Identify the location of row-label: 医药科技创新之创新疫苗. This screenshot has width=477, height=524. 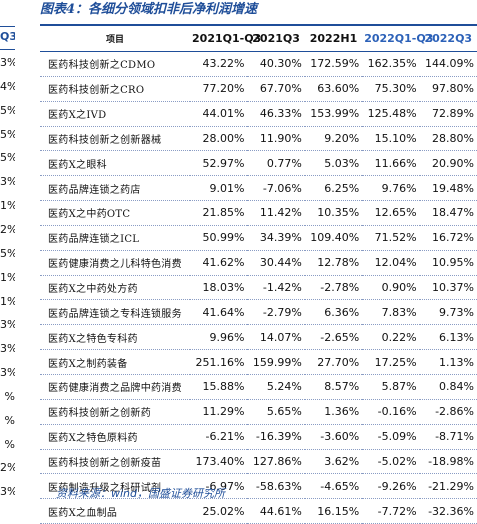
(115, 462).